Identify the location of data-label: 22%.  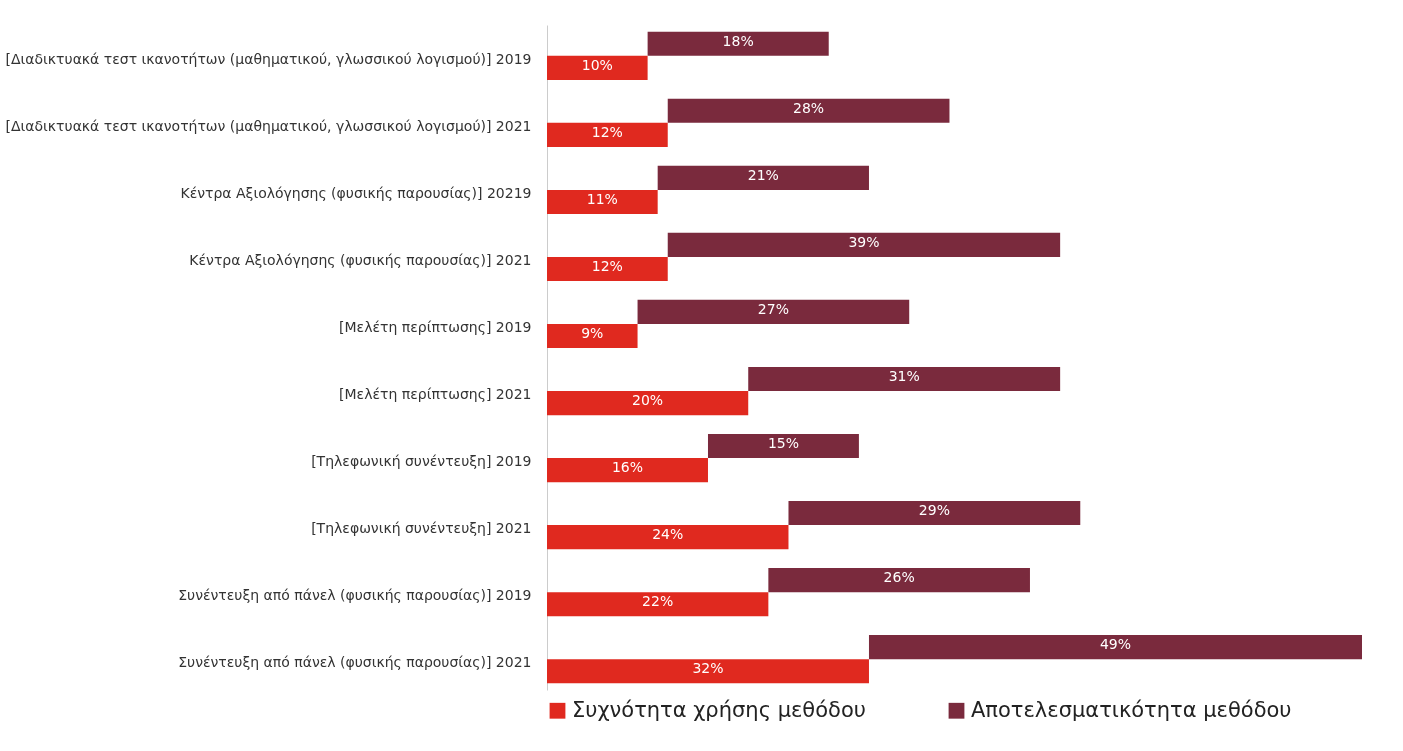
(658, 601).